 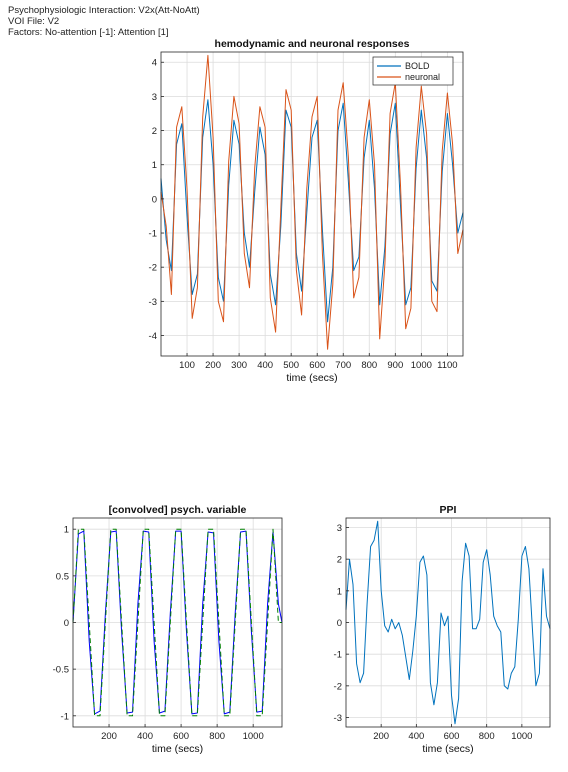 I want to click on x-tick-label: 1100, so click(x=447, y=365).